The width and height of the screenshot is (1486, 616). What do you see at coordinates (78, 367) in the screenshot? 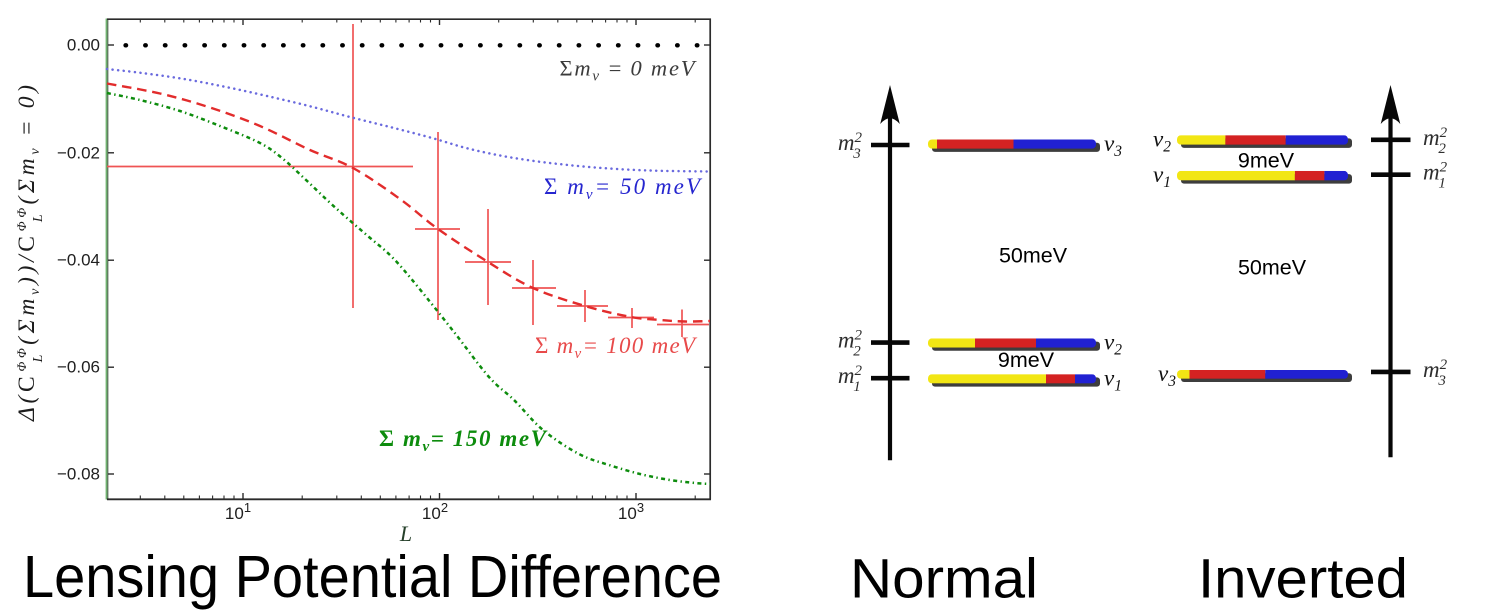
I see `svg-text: −0.06` at bounding box center [78, 367].